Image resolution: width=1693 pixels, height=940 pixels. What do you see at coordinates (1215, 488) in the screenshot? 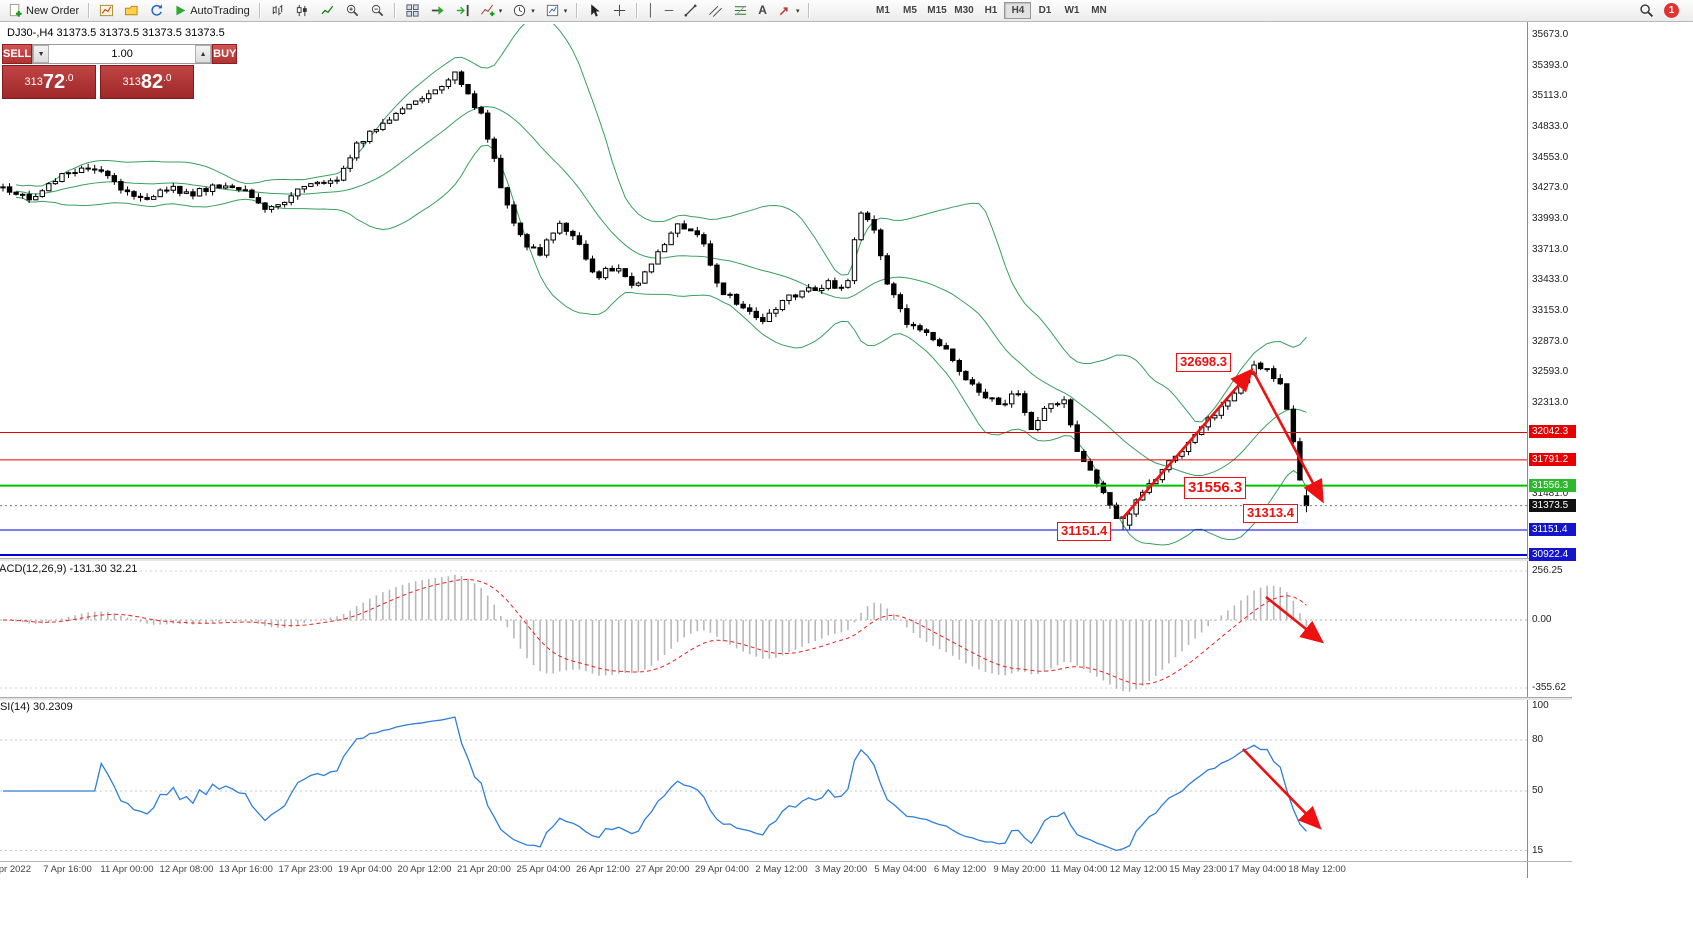
I see `price-annotation: 31556.3` at bounding box center [1215, 488].